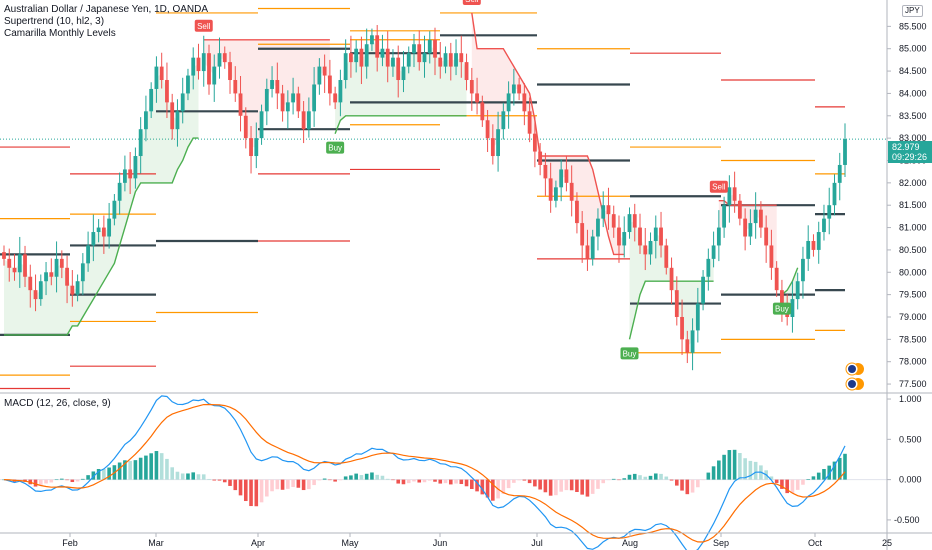  What do you see at coordinates (721, 543) in the screenshot?
I see `x-tick-label: Sep` at bounding box center [721, 543].